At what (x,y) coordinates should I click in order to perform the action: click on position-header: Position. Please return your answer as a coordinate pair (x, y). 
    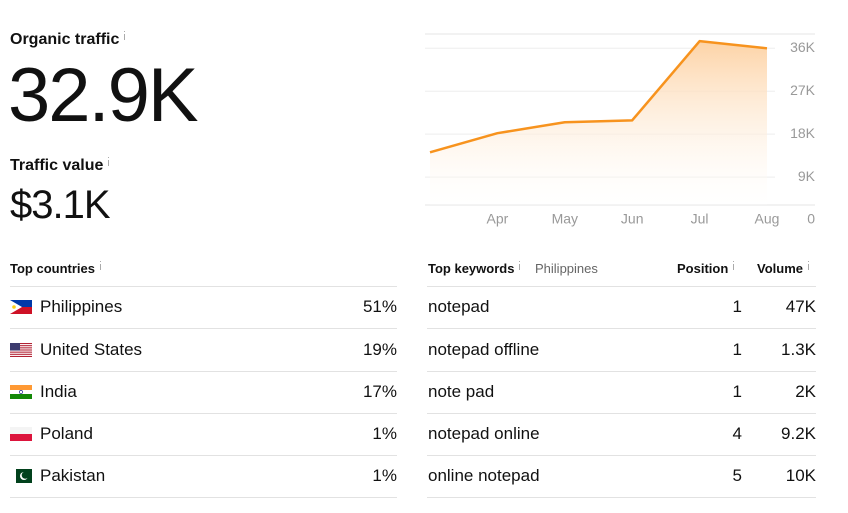
    Looking at the image, I should click on (706, 268).